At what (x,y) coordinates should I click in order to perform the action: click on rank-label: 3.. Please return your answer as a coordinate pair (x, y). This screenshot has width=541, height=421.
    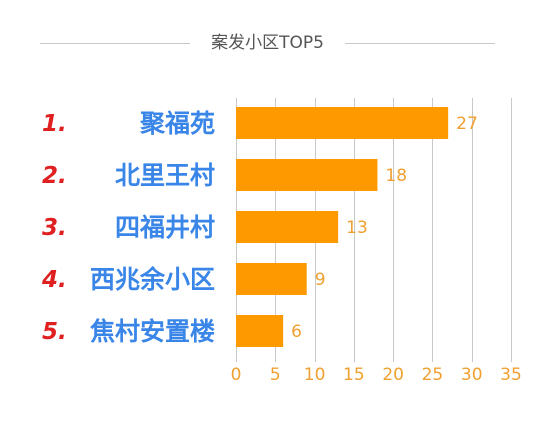
    Looking at the image, I should click on (54, 228).